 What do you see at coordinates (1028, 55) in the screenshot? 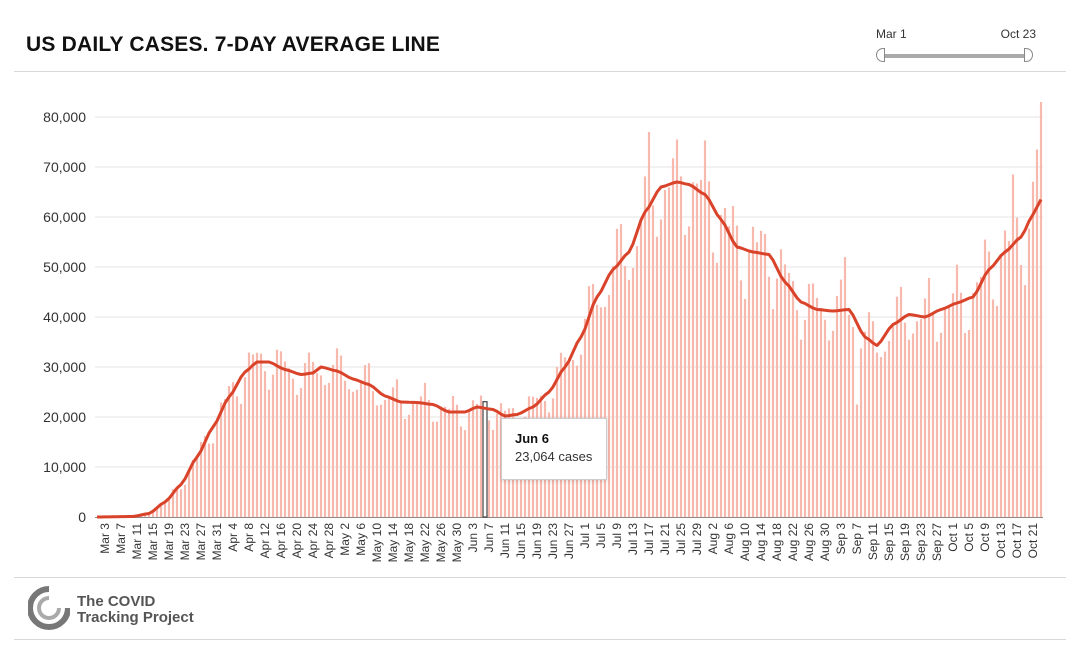
I see `range-end-handle` at bounding box center [1028, 55].